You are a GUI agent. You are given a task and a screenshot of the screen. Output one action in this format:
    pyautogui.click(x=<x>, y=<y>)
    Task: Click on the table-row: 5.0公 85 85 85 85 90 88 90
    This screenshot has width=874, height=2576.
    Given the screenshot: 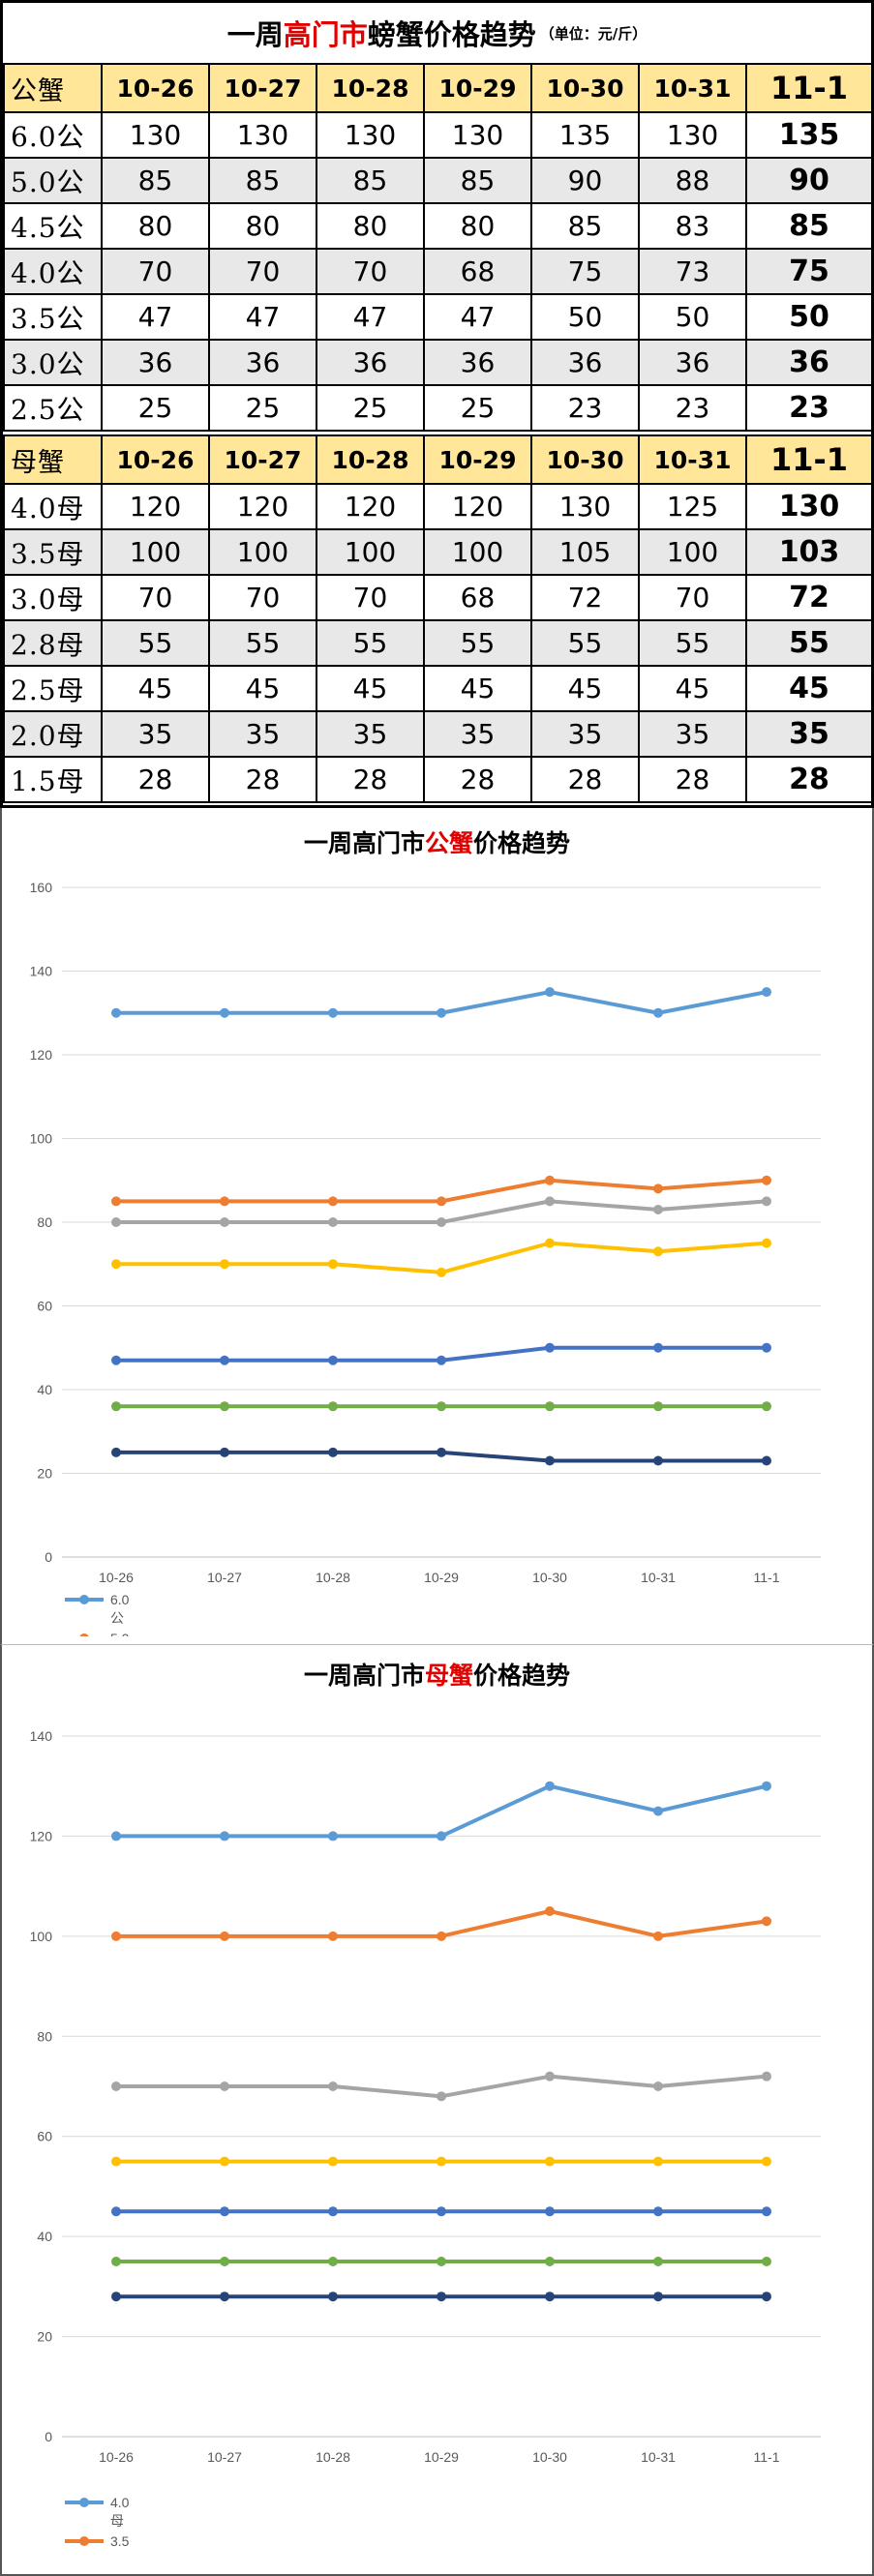 What is the action you would take?
    pyautogui.click(x=438, y=180)
    